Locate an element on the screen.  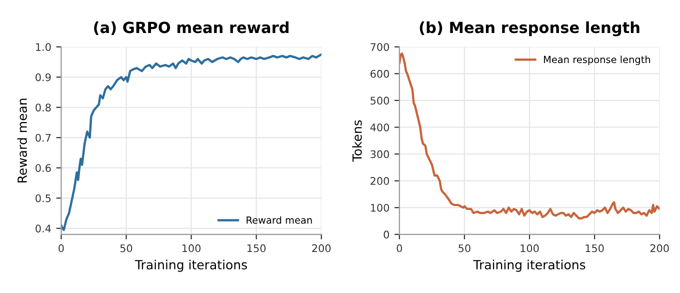
y-tick-label: 700 is located at coordinates (380, 47).